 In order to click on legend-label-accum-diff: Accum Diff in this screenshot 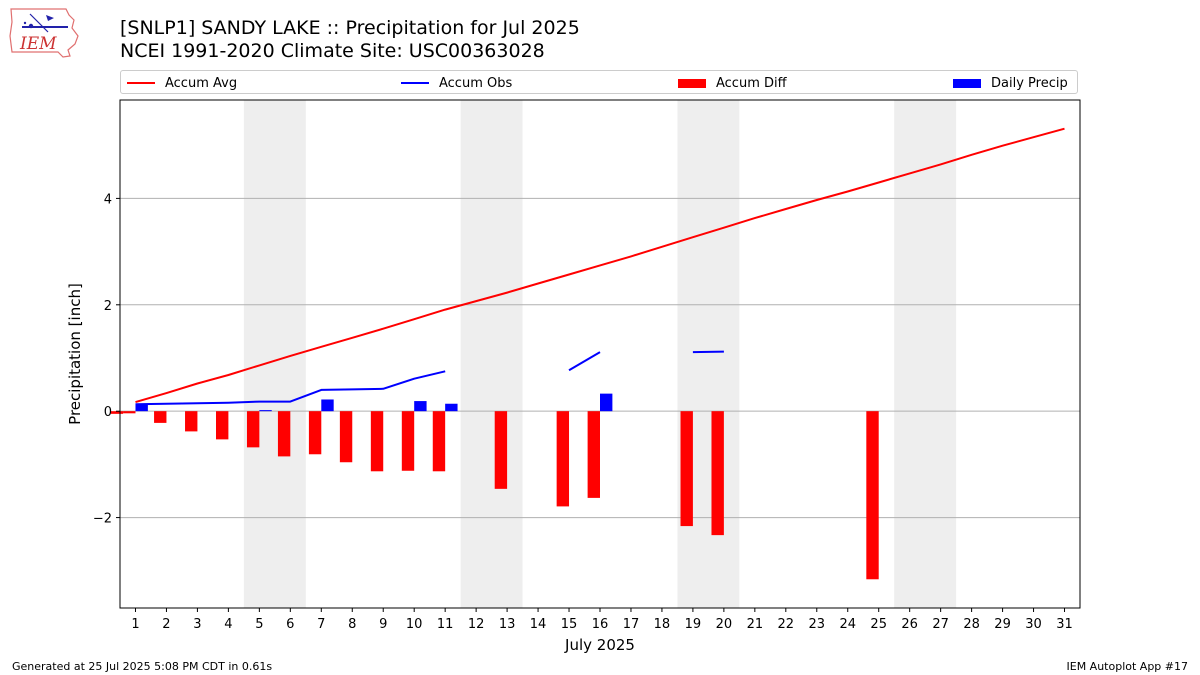, I will do `click(751, 83)`.